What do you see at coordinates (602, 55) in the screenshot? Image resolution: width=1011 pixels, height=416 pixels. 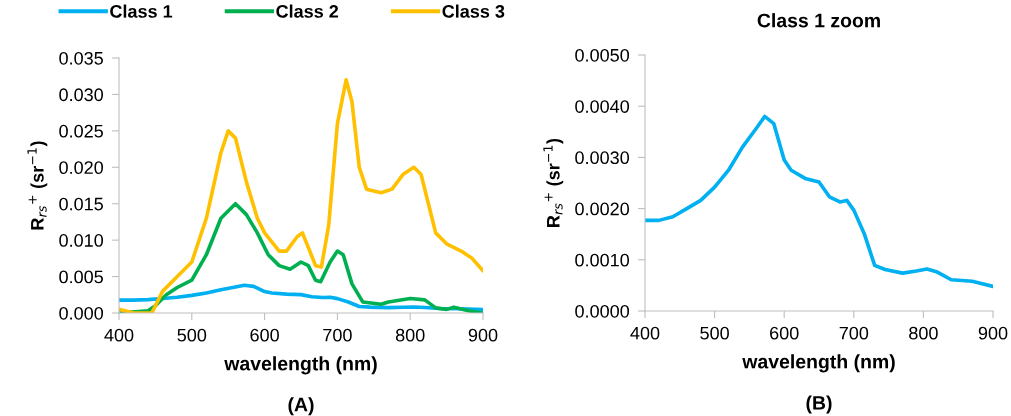 I see `y-tick-label: 0.0050` at bounding box center [602, 55].